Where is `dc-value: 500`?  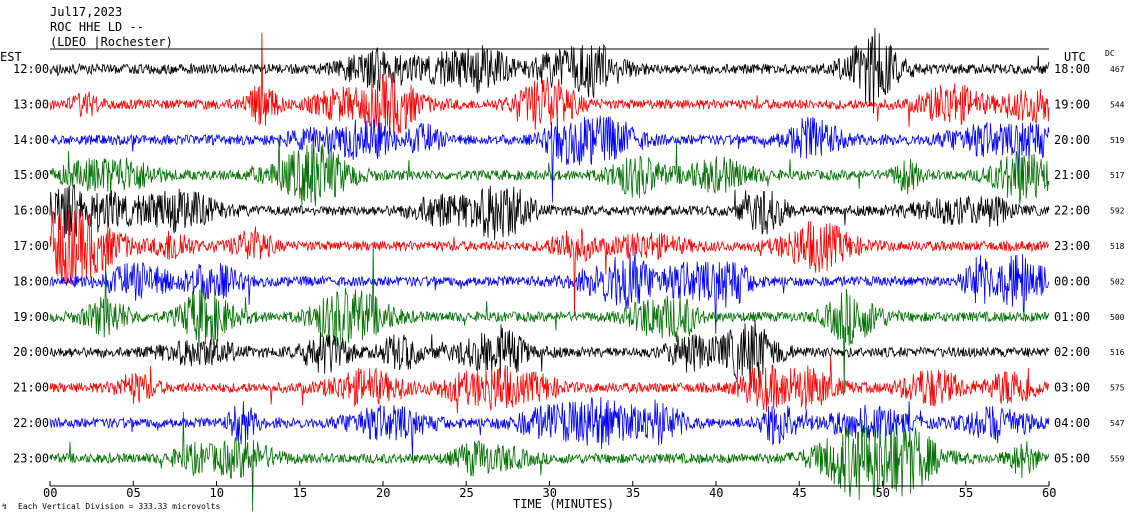
dc-value: 500 is located at coordinates (1117, 317).